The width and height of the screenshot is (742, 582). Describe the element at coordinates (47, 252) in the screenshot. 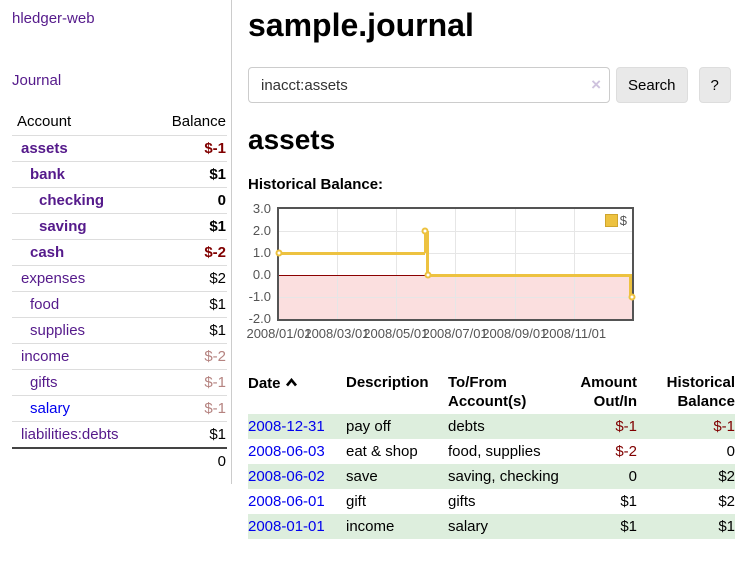

I see `account-link-cash: cash` at that location.